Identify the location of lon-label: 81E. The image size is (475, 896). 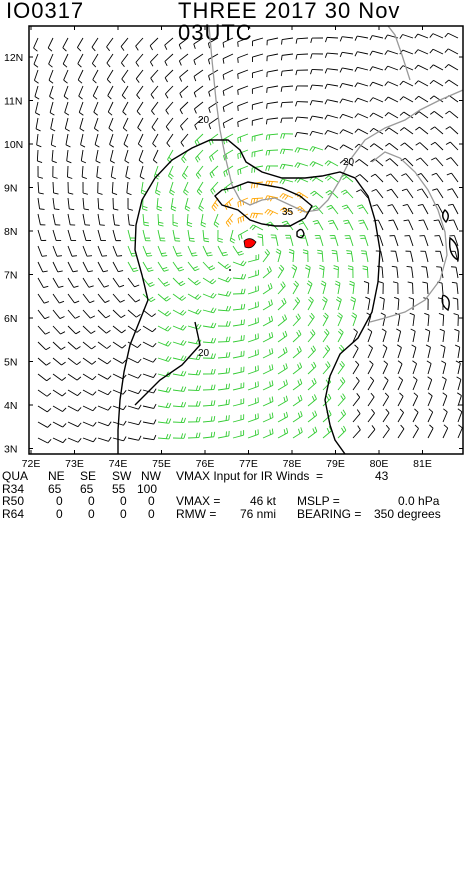
(422, 464).